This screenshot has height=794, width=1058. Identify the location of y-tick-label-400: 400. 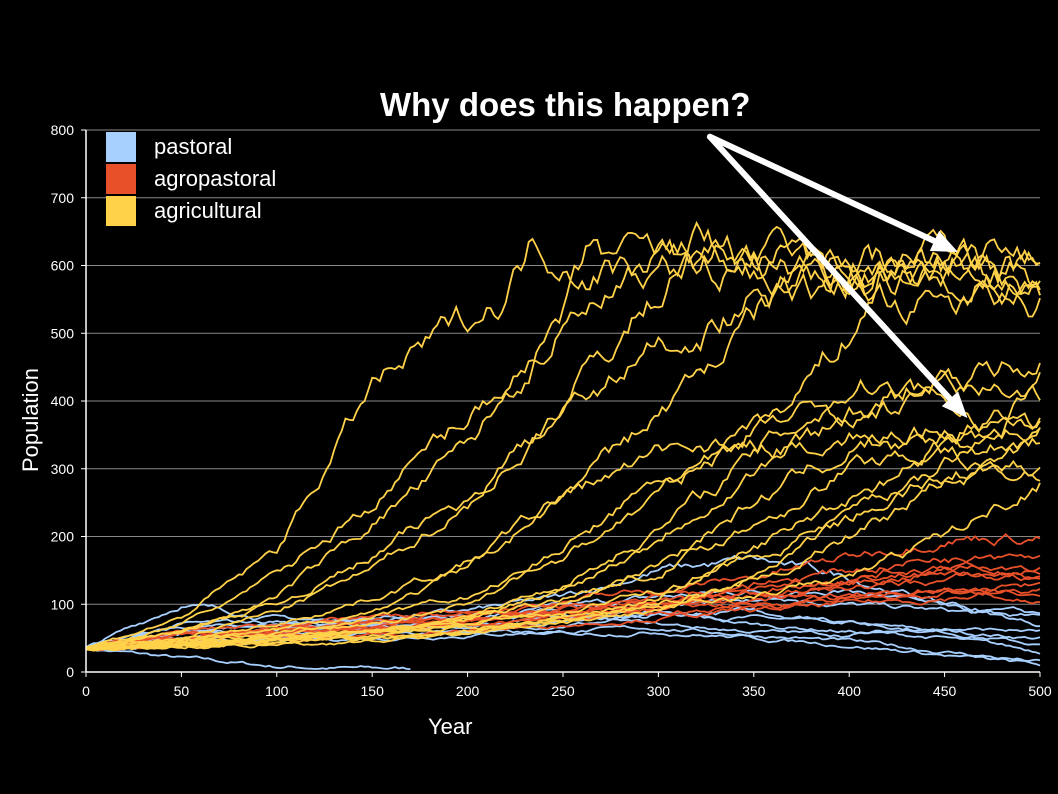
(63, 401).